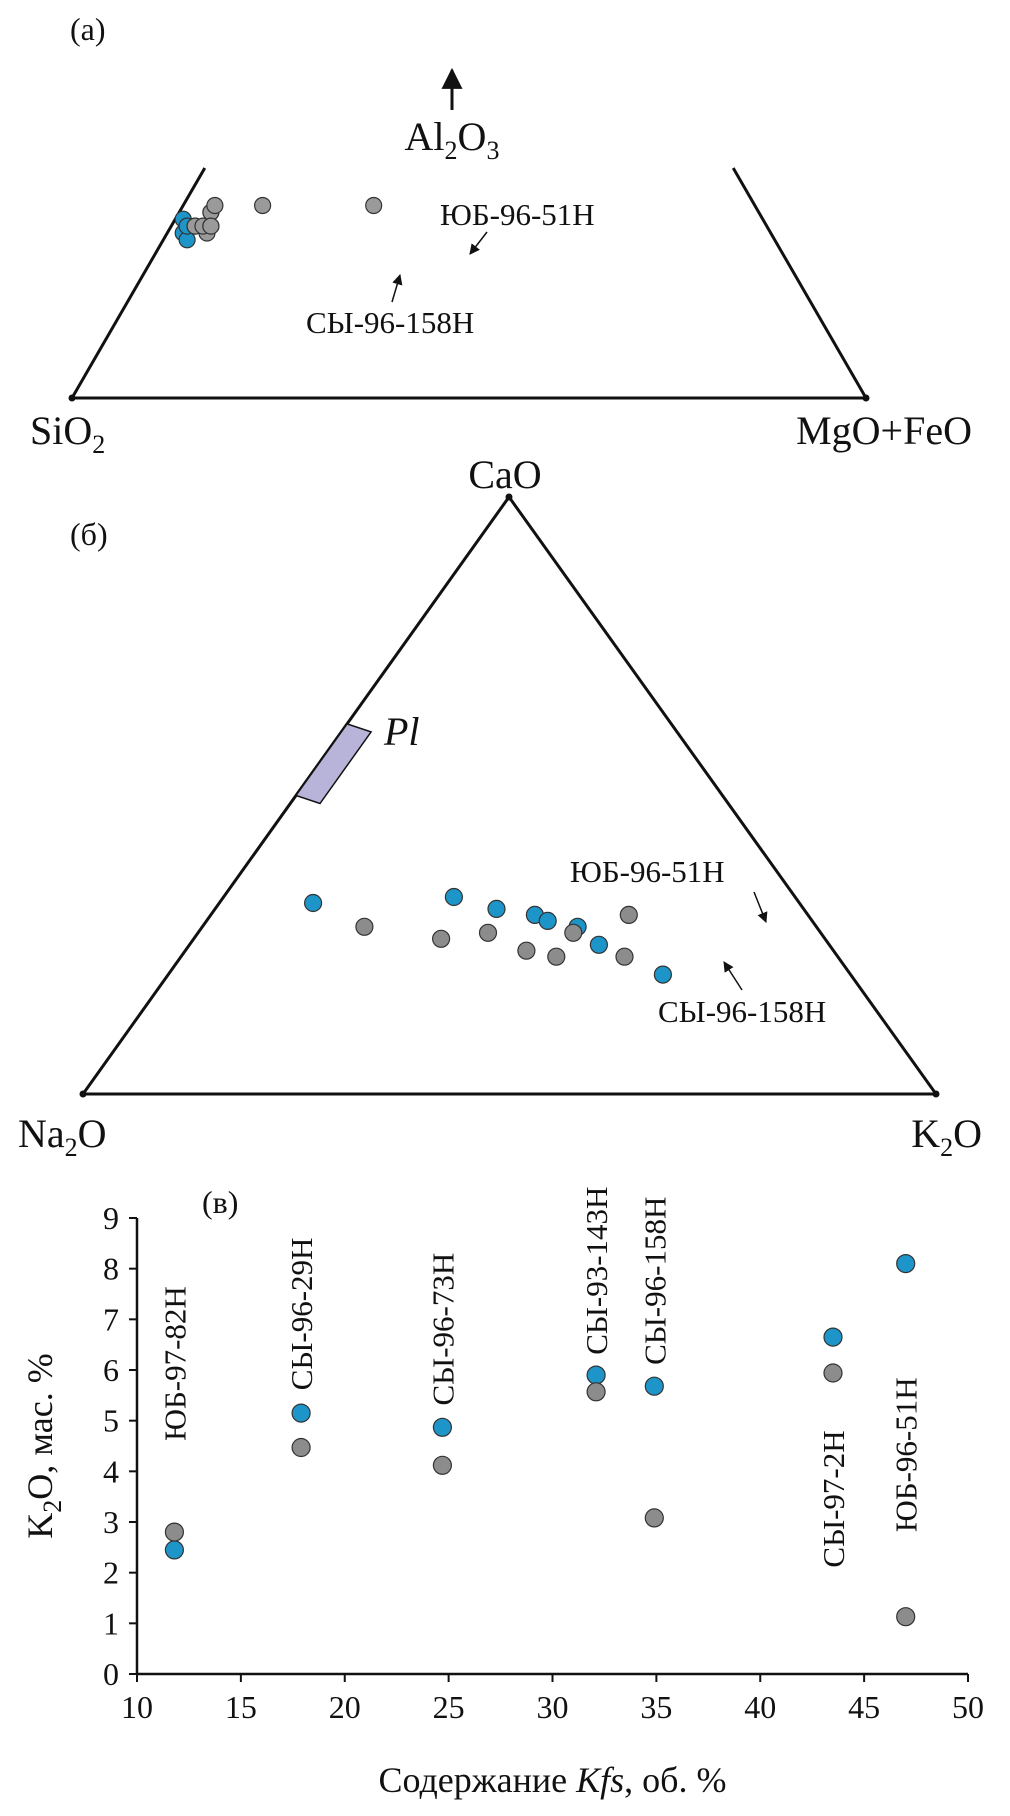 The image size is (1010, 1816). Describe the element at coordinates (760, 1707) in the screenshot. I see `x-tick-label-6: 40` at that location.